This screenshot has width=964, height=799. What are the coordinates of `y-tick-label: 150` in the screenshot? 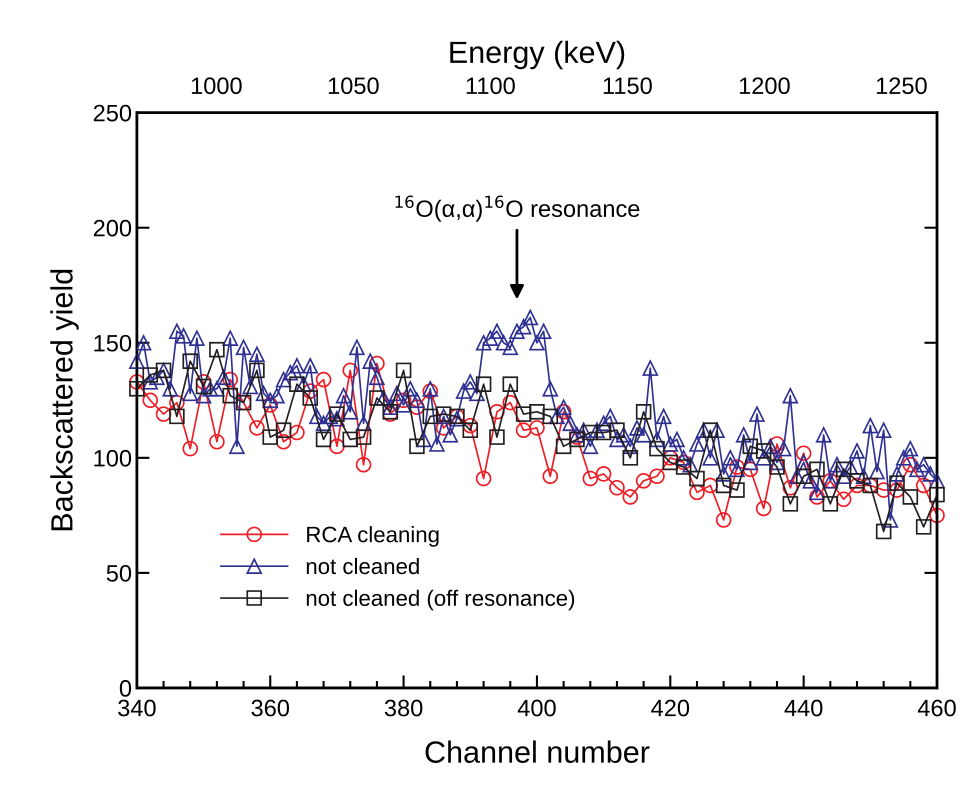 It's located at (113, 343).